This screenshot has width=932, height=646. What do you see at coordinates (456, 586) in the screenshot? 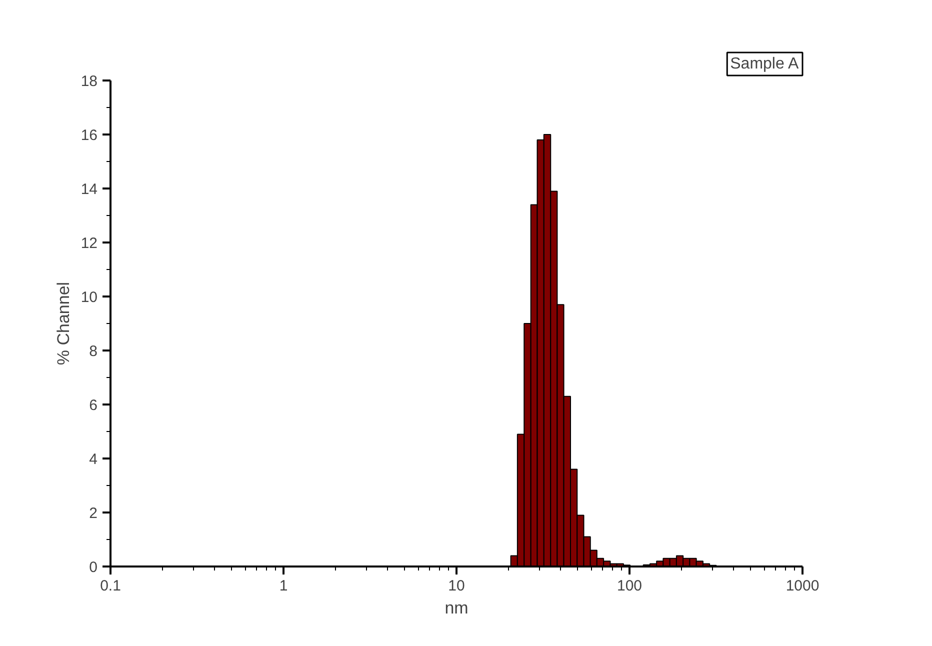
I see `x-tick-label: 10` at bounding box center [456, 586].